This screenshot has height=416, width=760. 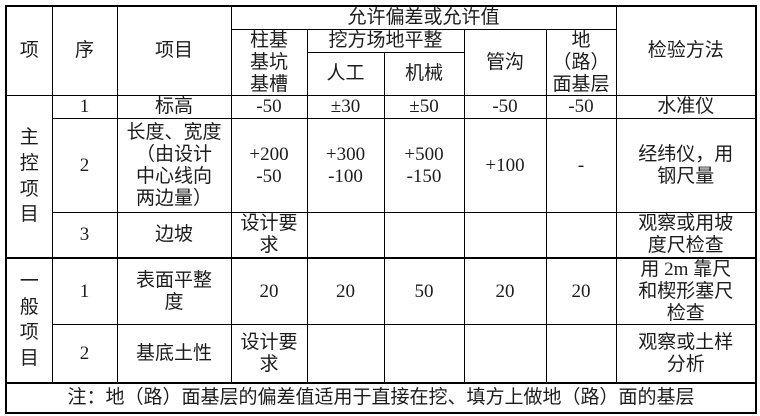 I want to click on col-header-ground: 地（路） 面基层, so click(x=581, y=62).